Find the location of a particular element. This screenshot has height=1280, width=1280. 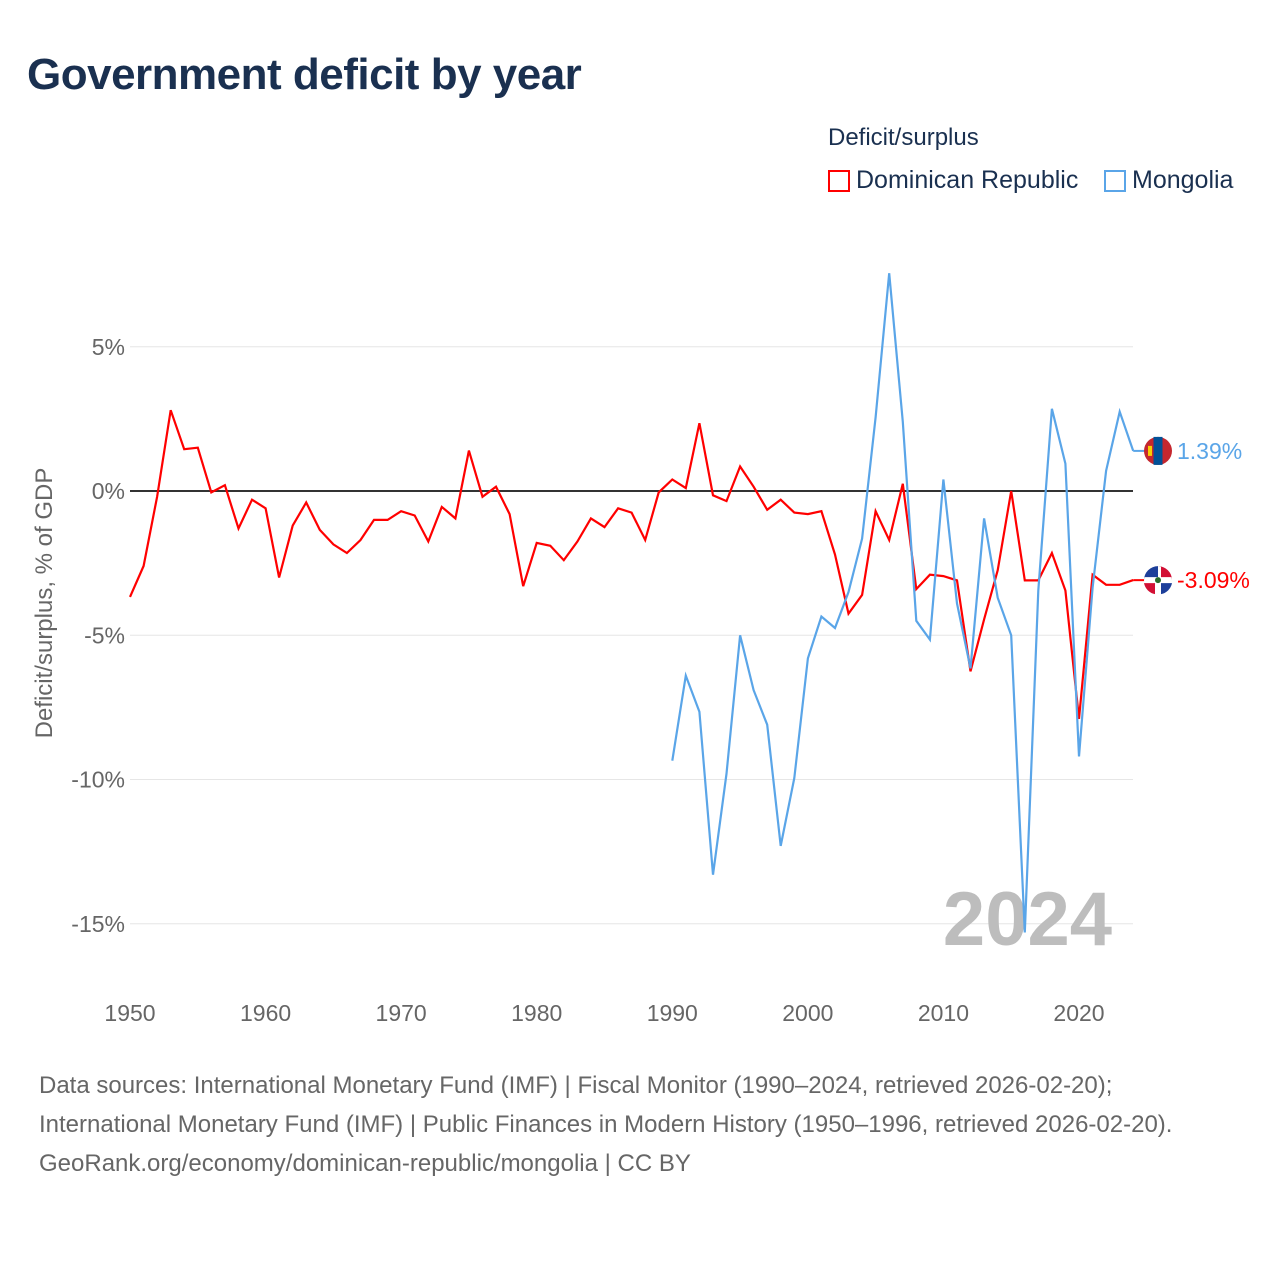

x-tick-label: 2000 is located at coordinates (807, 1013).